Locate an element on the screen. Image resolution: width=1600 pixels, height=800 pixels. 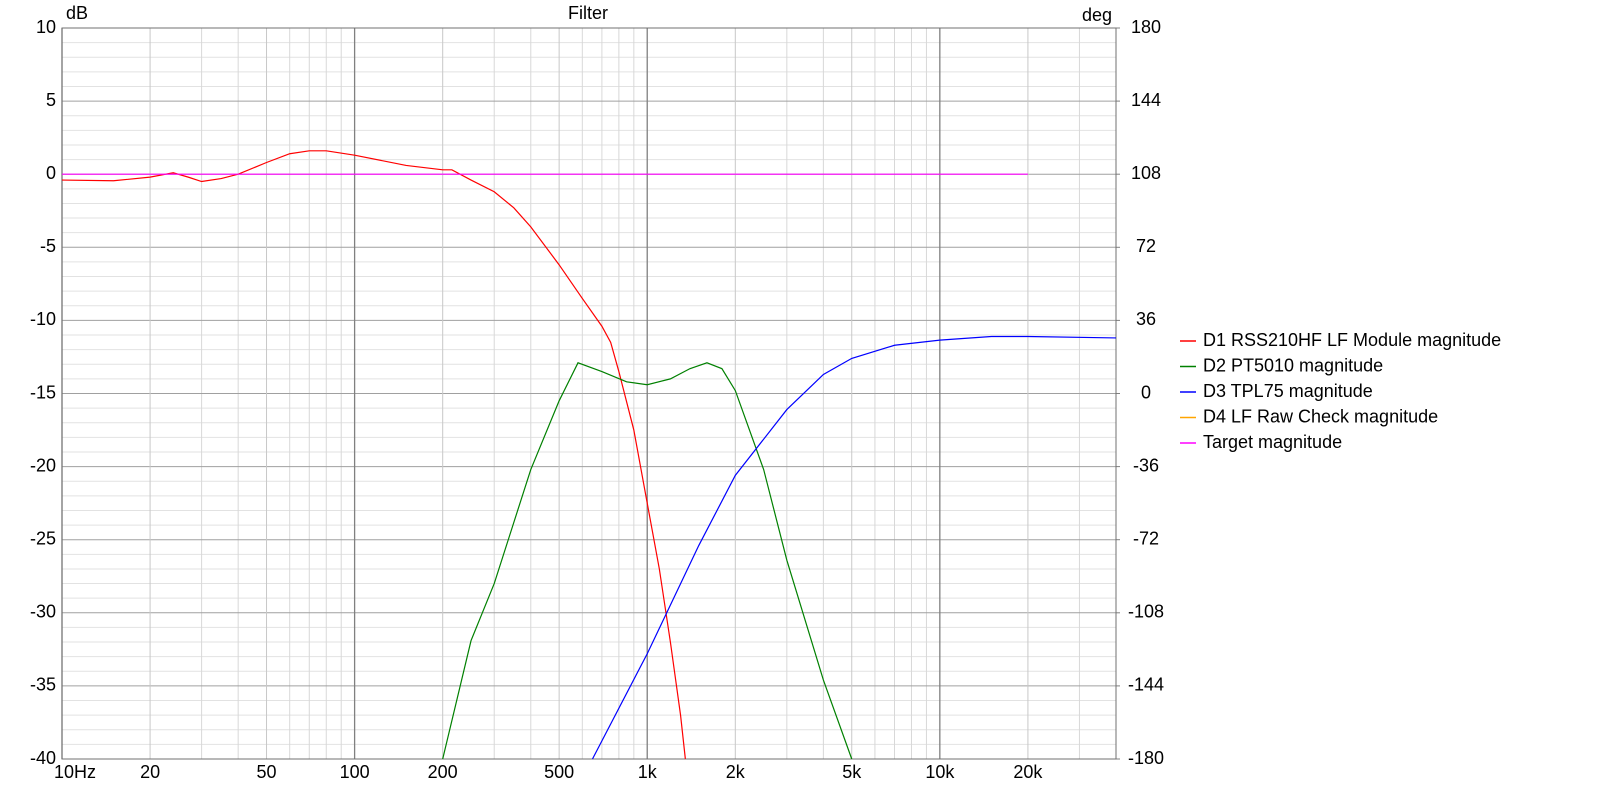
y-tick-label: -10 is located at coordinates (43, 319).